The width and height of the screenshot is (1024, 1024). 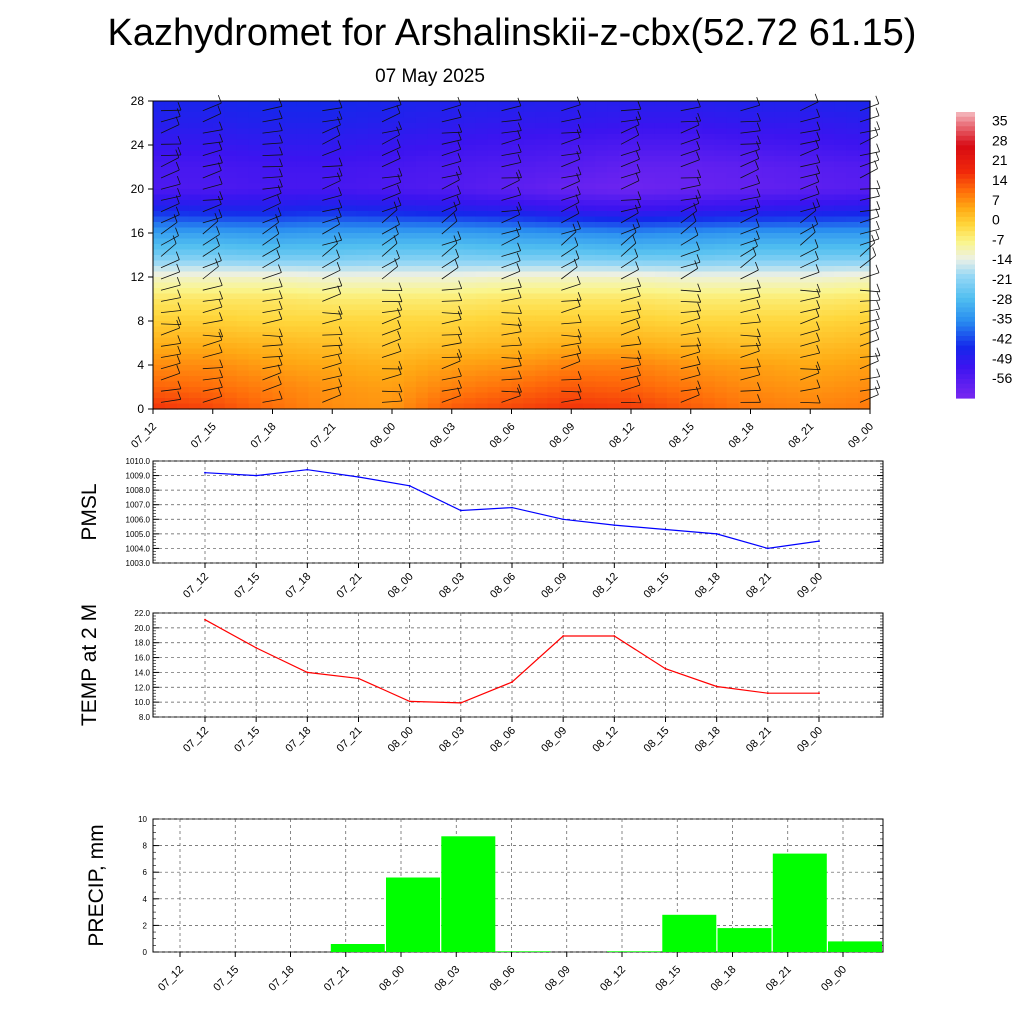 What do you see at coordinates (247, 740) in the screenshot?
I see `x-tick-label: 07_15` at bounding box center [247, 740].